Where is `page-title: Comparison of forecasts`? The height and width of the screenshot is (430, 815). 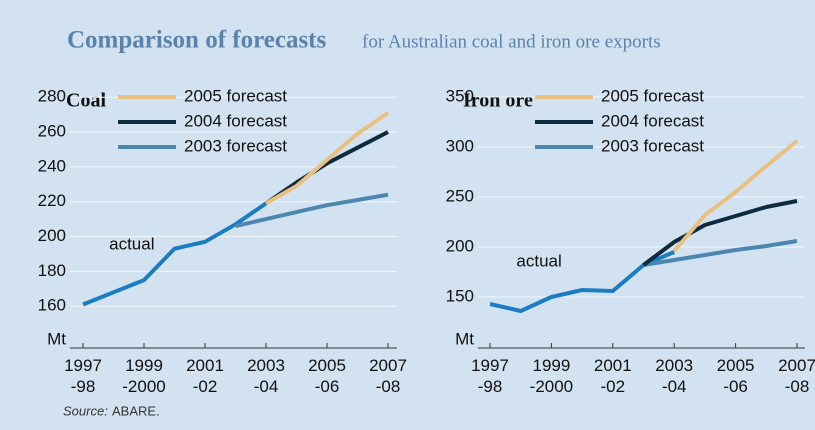 page-title: Comparison of forecasts is located at coordinates (196, 40).